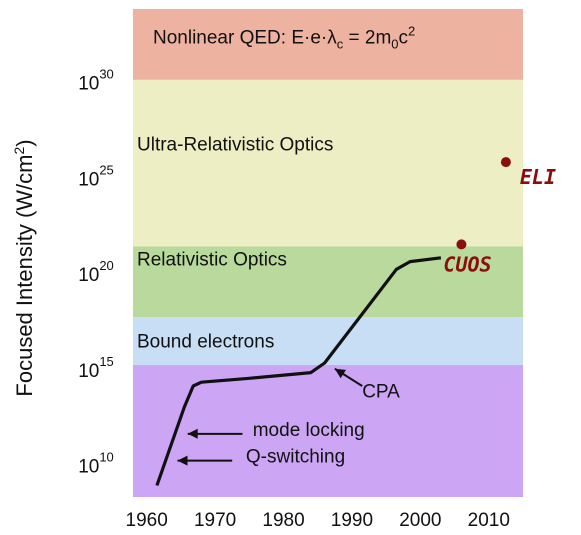 The width and height of the screenshot is (581, 535). I want to click on point-label-cuos: CUOS, so click(467, 264).